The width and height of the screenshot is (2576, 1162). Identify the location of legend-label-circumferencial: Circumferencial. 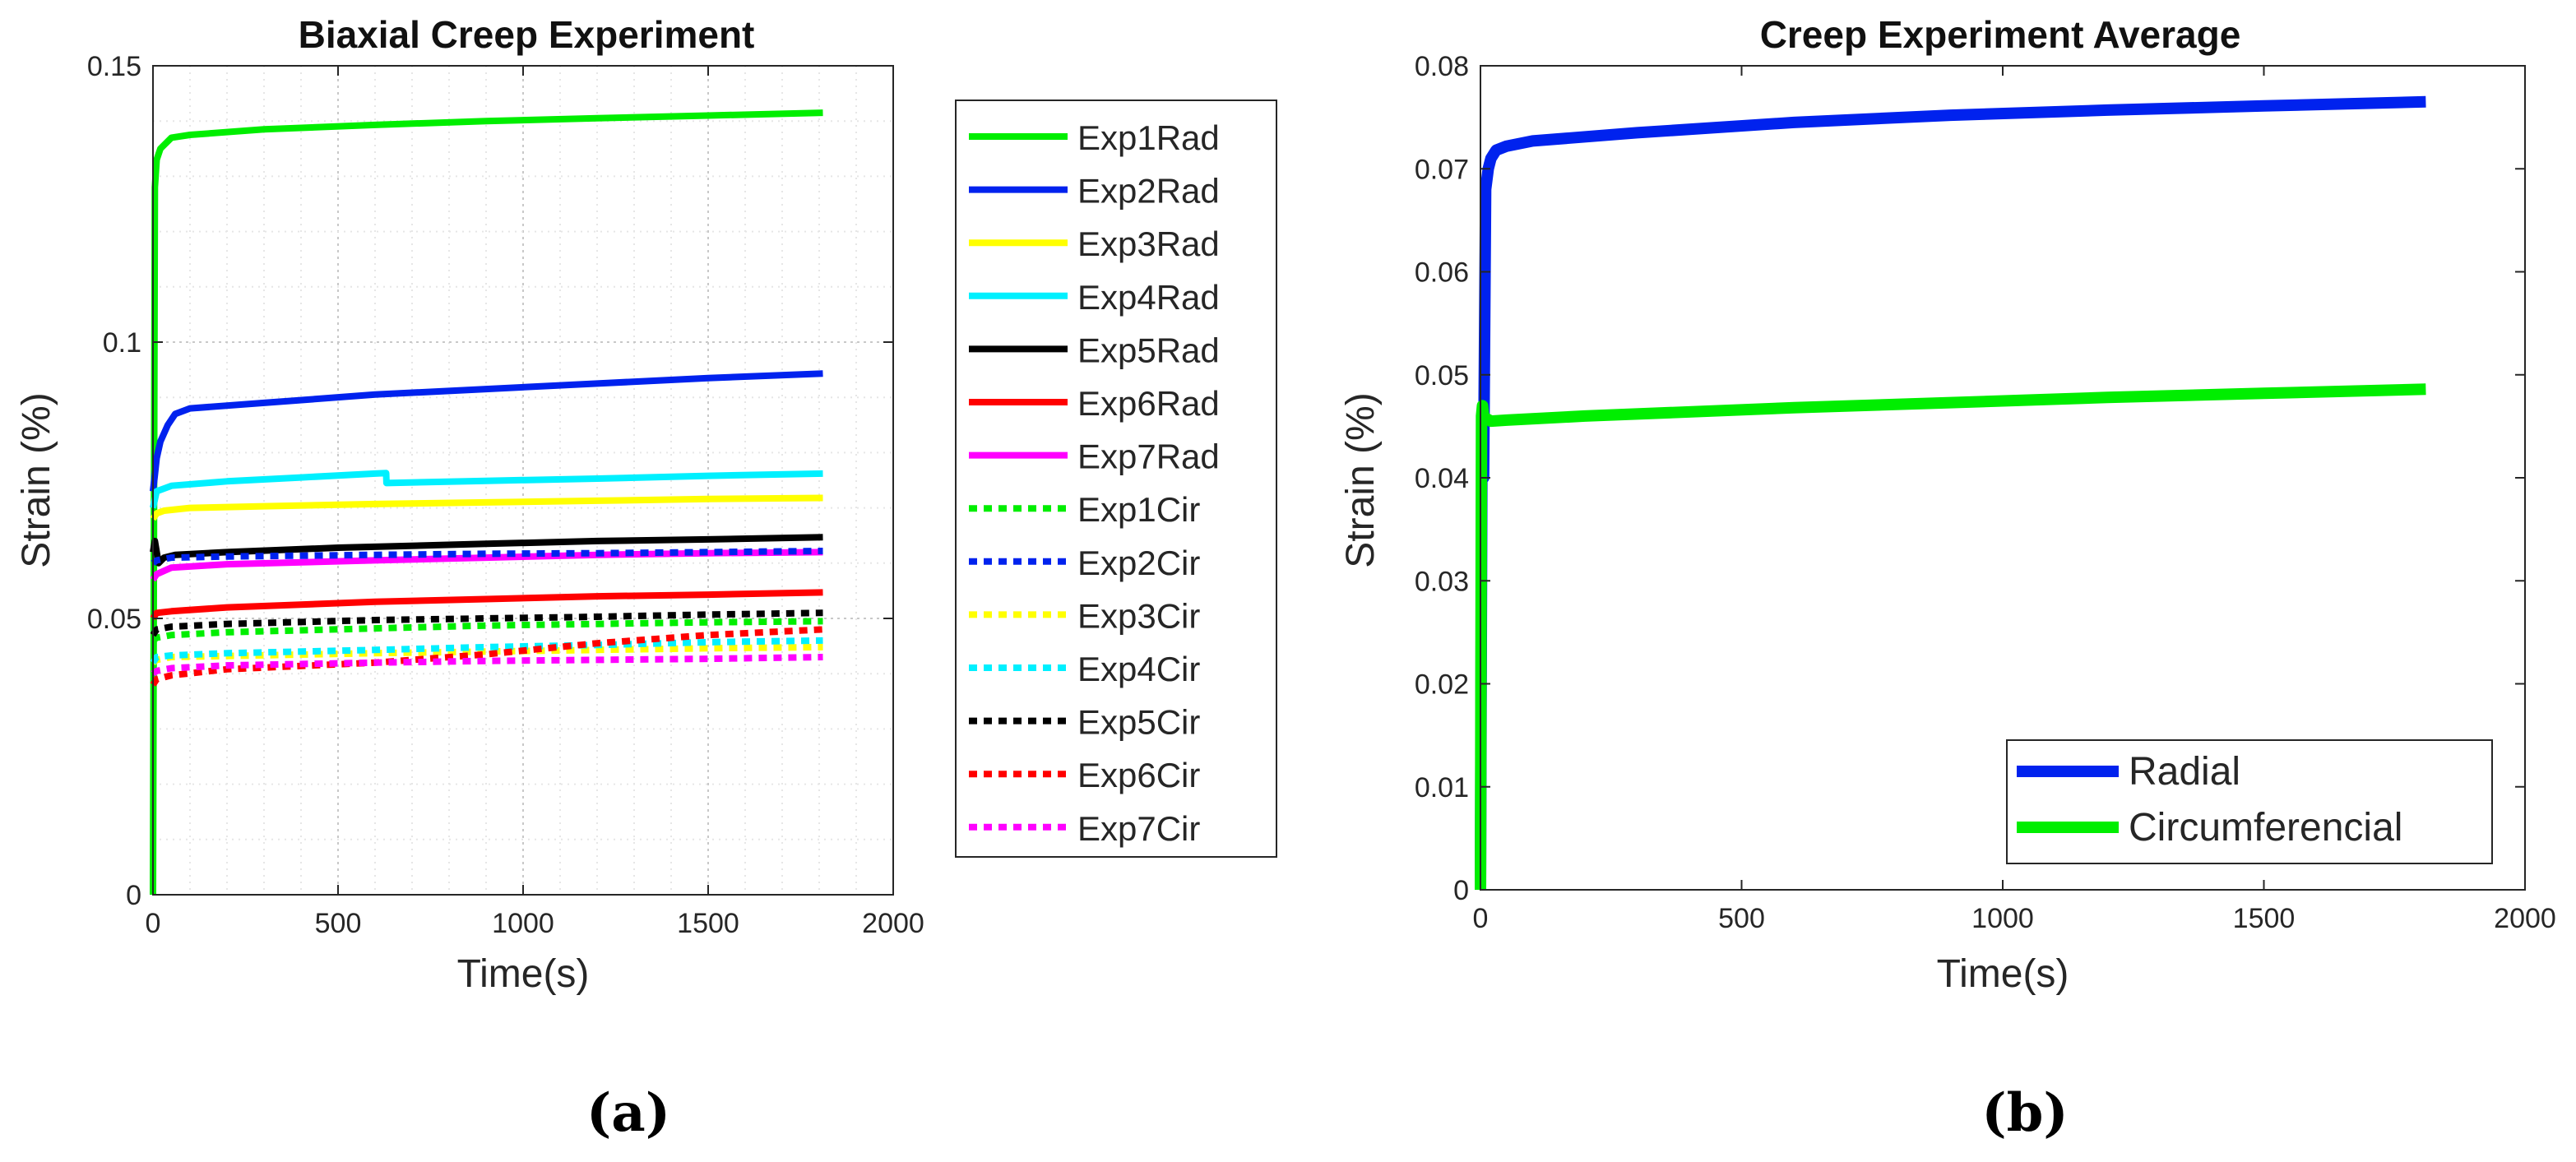
(2266, 828).